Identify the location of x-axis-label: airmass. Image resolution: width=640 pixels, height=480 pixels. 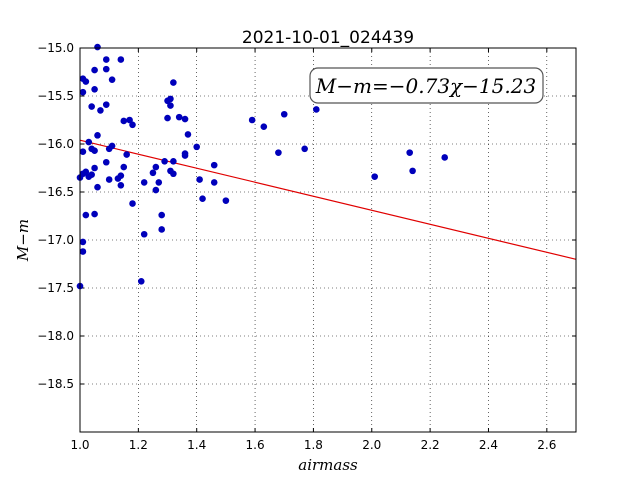
(328, 465).